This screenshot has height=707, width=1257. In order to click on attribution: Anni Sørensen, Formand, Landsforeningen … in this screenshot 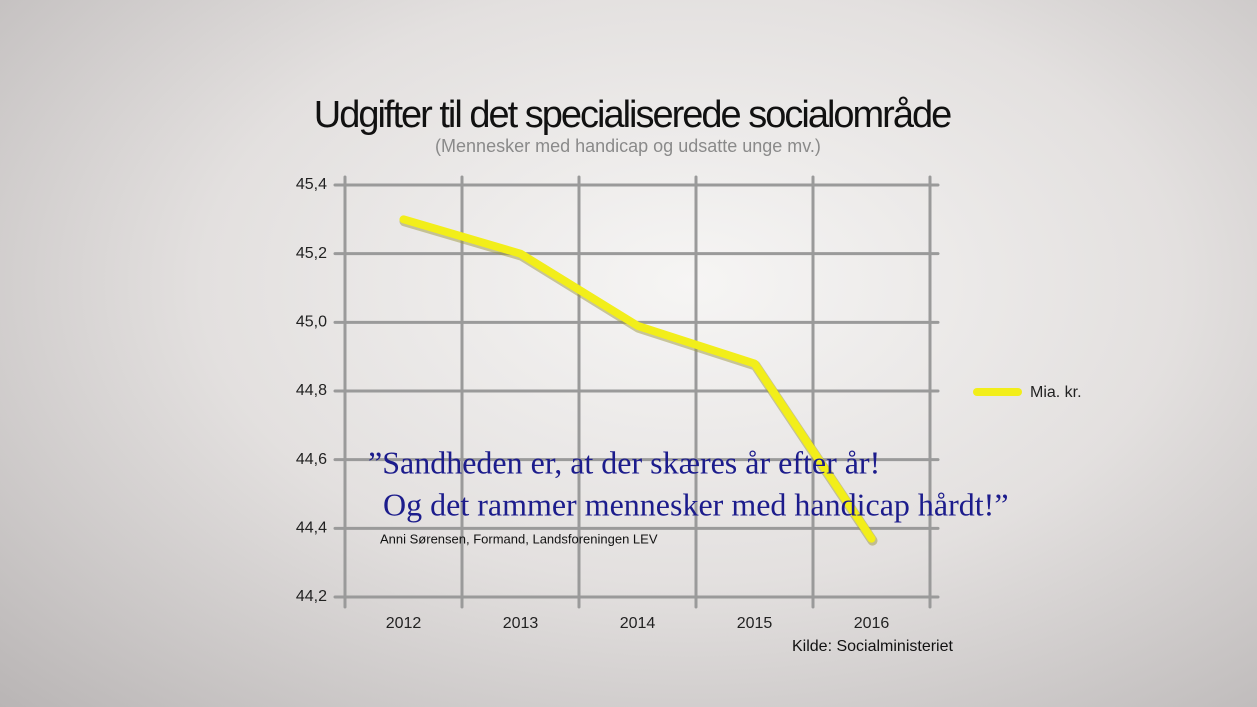, I will do `click(519, 538)`.